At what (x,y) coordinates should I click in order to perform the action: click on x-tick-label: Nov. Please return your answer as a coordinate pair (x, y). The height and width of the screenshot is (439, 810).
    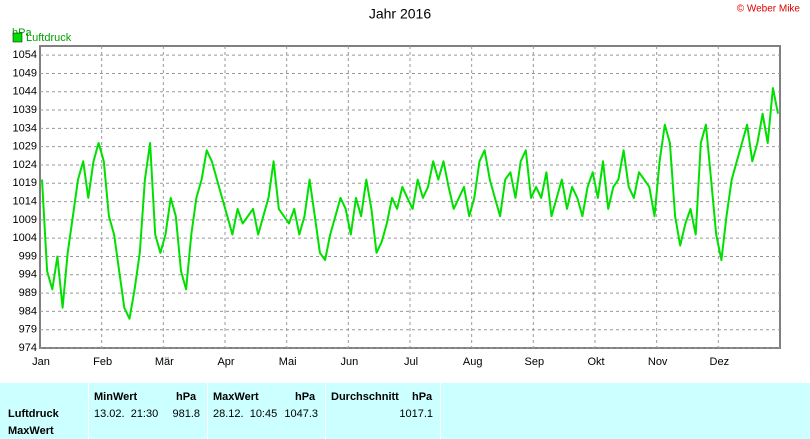
    Looking at the image, I should click on (658, 362).